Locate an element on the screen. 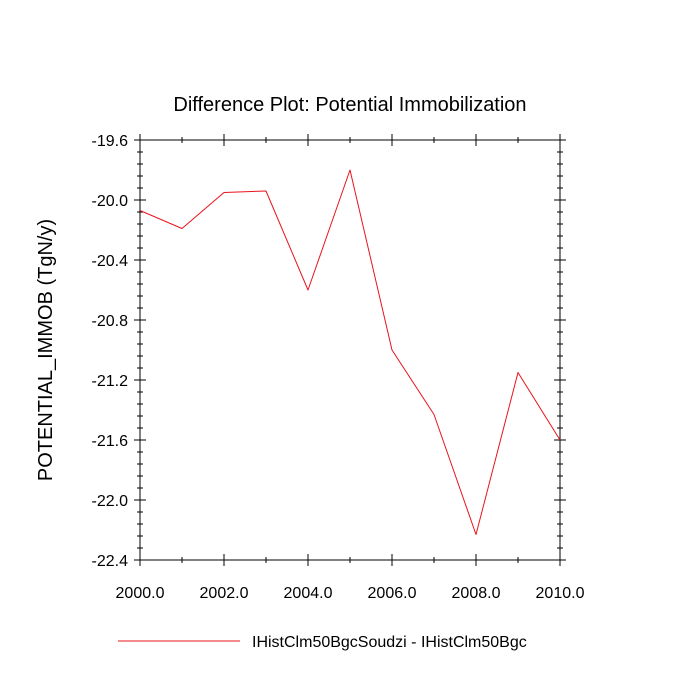  y-tick-label: -22.4 is located at coordinates (110, 561).